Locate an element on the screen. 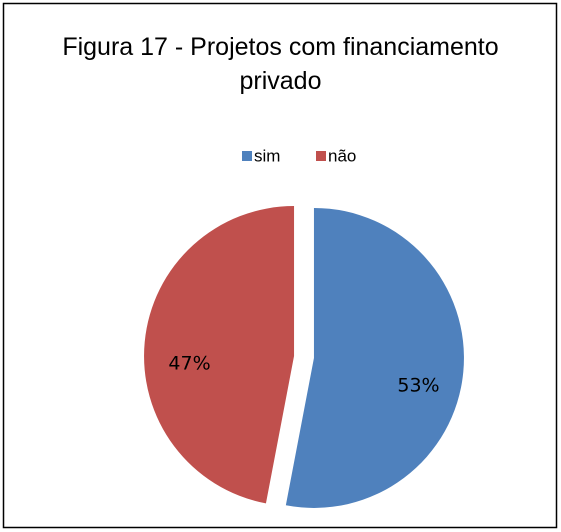 This screenshot has width=561, height=532. legend-label: sim is located at coordinates (267, 155).